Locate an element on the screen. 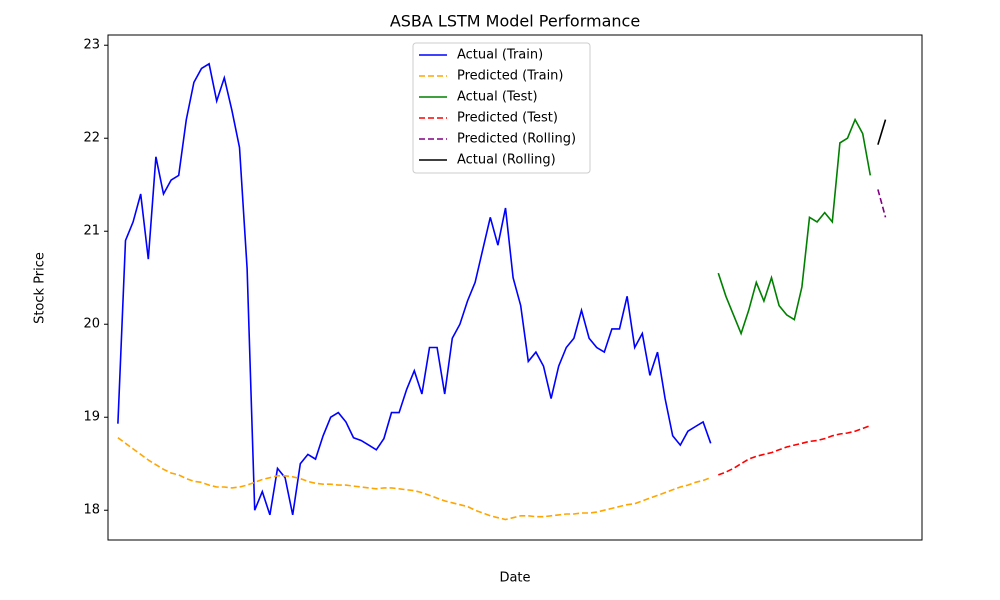  y-tick-label: 23 is located at coordinates (91, 45).